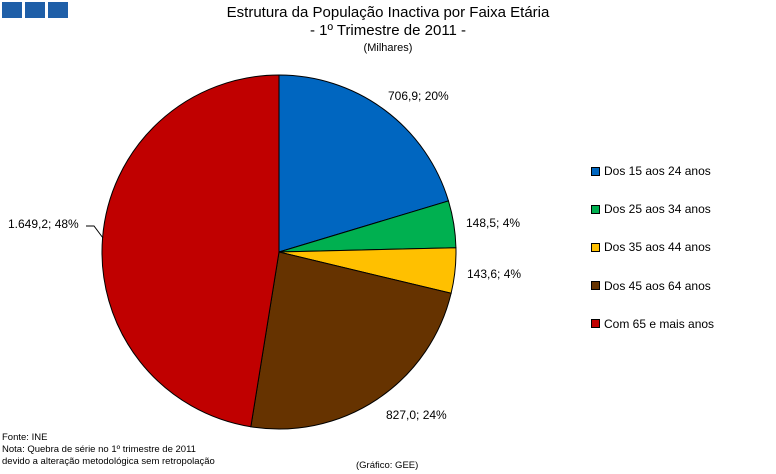 The image size is (776, 474). What do you see at coordinates (657, 247) in the screenshot?
I see `legend-label-2: Dos 35 aos 44 anos` at bounding box center [657, 247].